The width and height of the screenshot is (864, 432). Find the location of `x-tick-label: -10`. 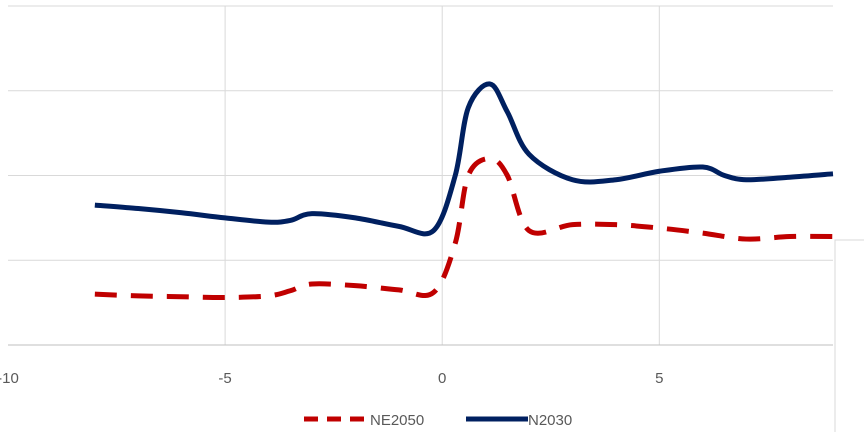

x-tick-label: -10 is located at coordinates (9, 378).